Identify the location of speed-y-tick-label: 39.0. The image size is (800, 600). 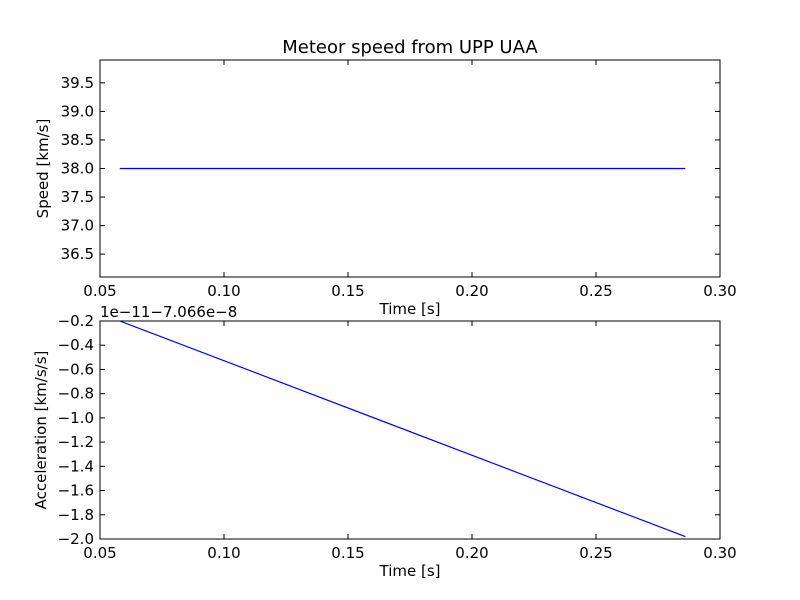
(77, 111).